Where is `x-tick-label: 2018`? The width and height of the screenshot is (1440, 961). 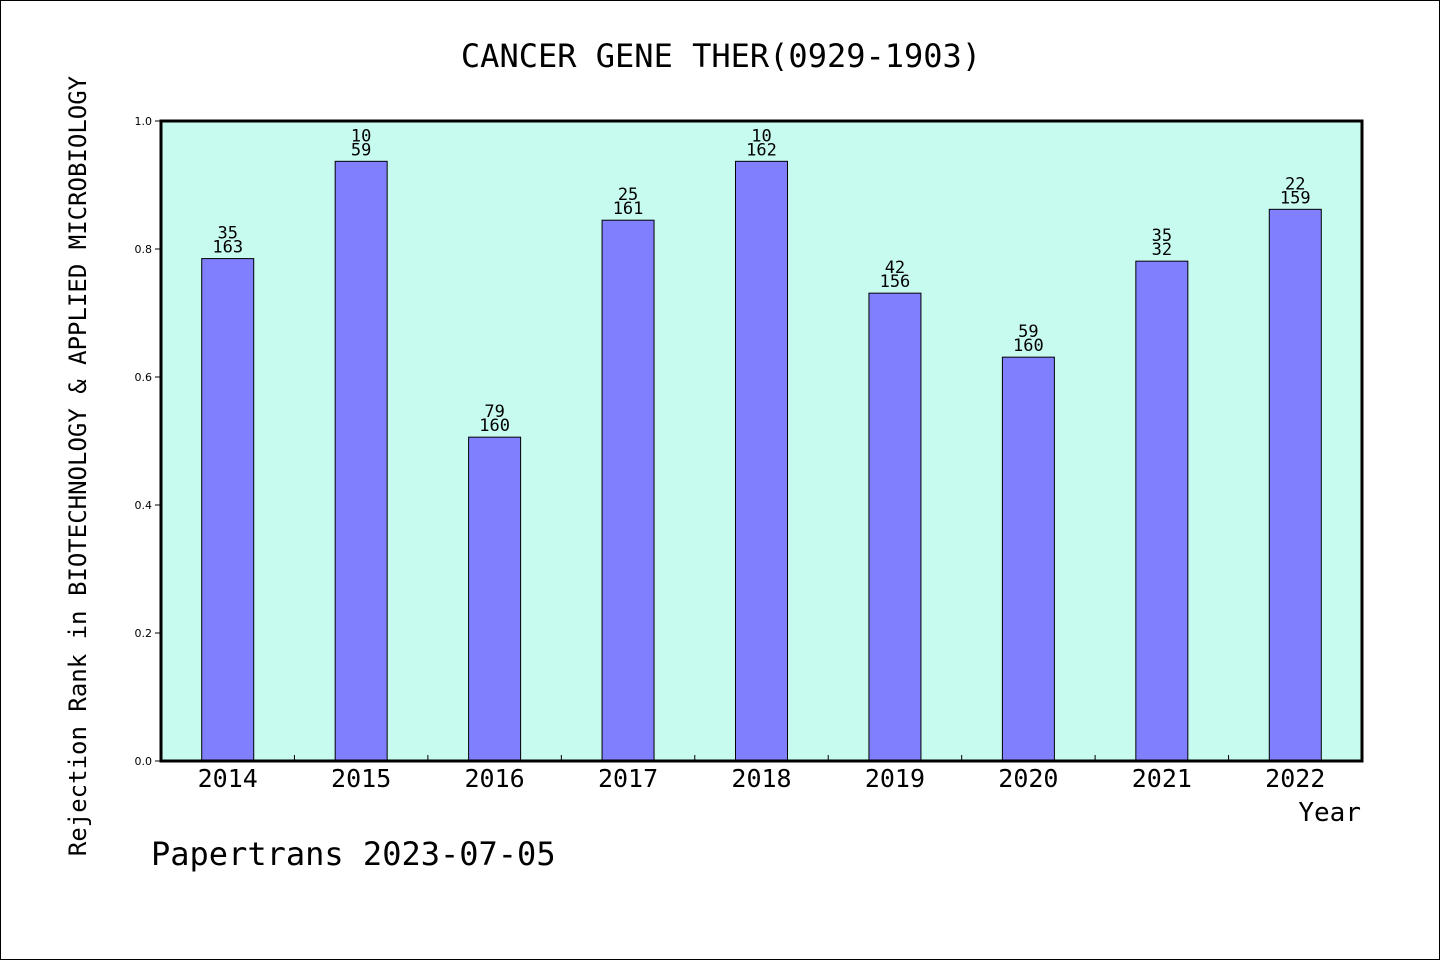
x-tick-label: 2018 is located at coordinates (761, 778).